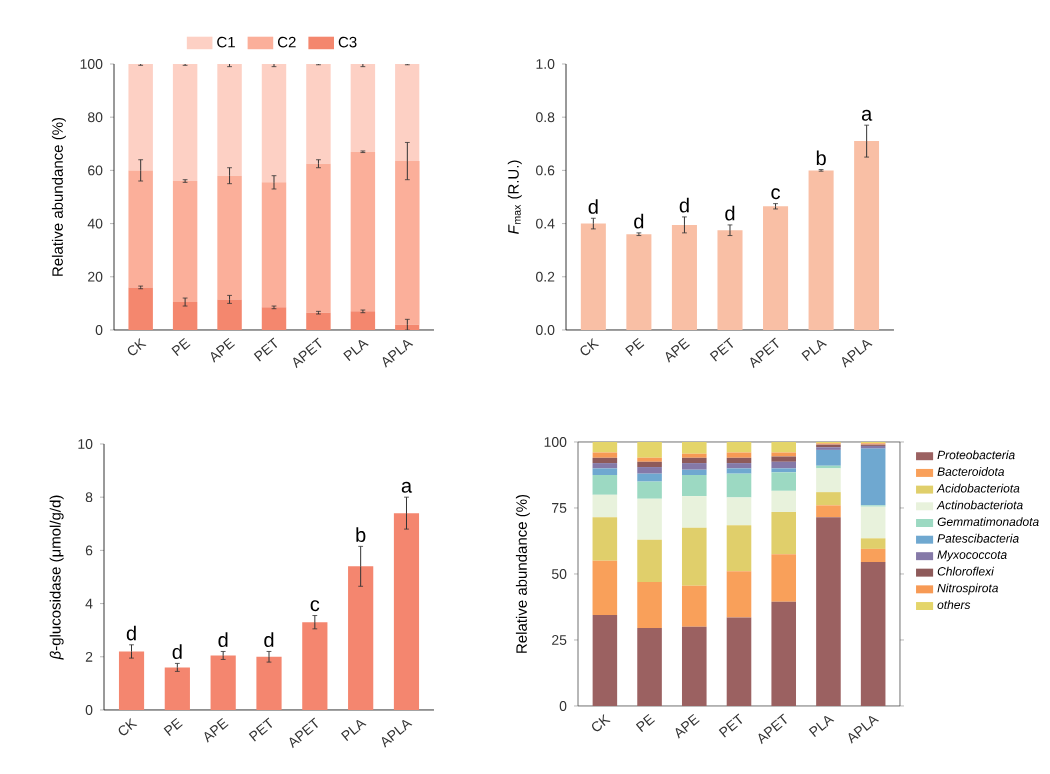 This screenshot has width=1050, height=774. Describe the element at coordinates (361, 534) in the screenshot. I see `annotation: b` at that location.